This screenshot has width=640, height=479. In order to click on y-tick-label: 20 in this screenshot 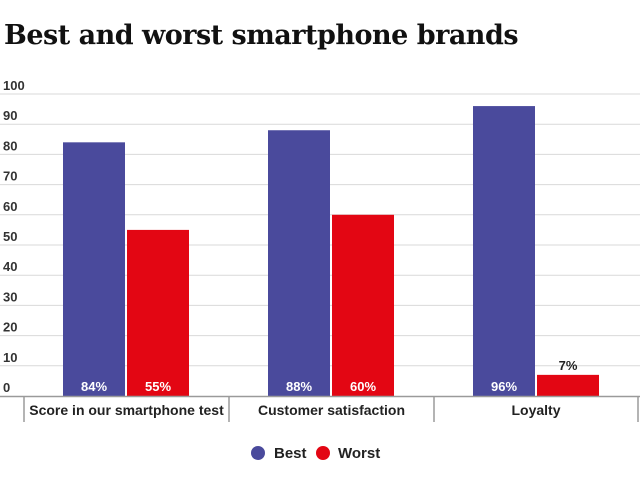, I will do `click(10, 327)`.